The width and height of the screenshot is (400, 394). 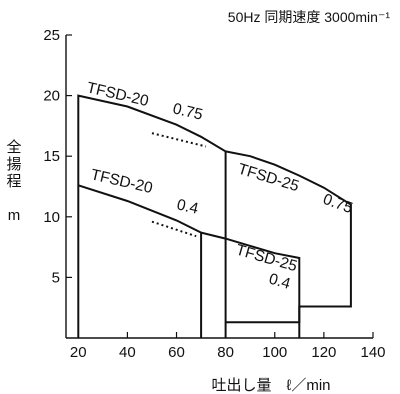 I want to click on y-axis-title-char: 全, so click(x=13, y=147).